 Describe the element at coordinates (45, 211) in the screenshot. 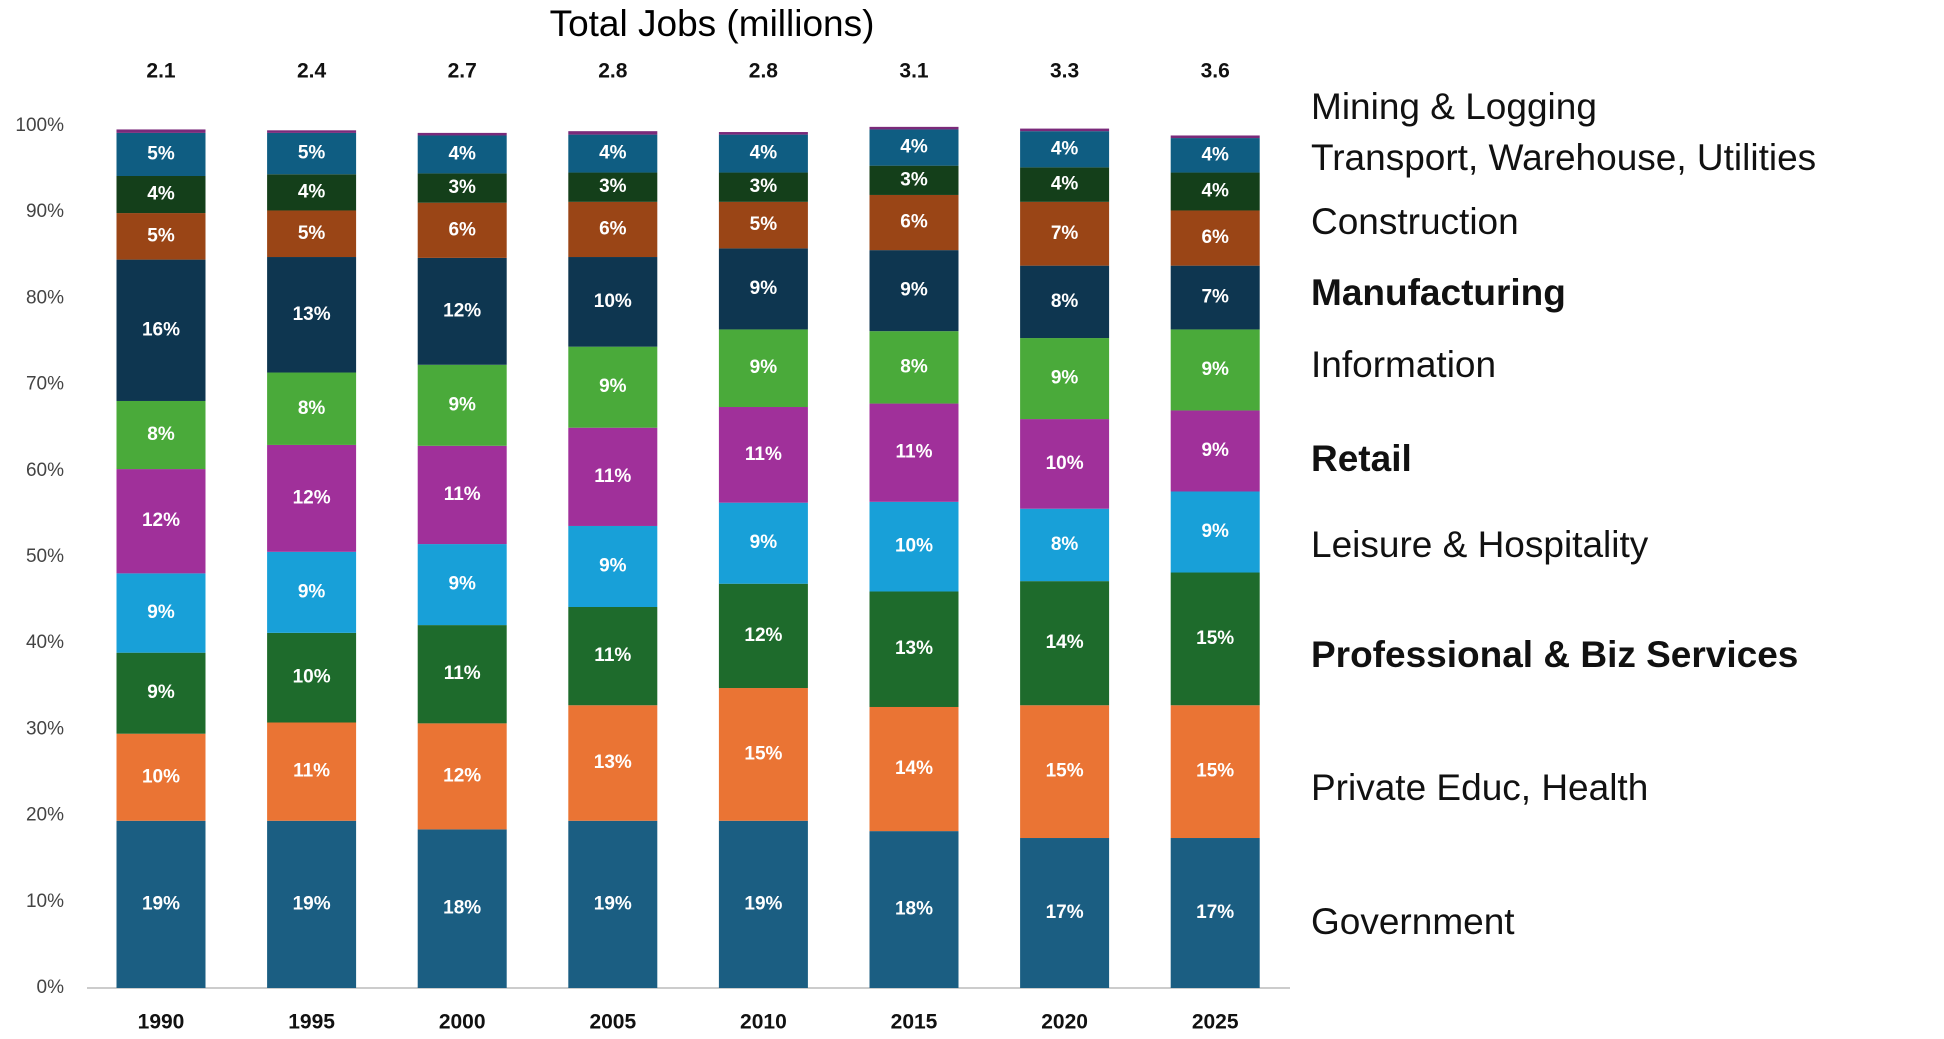

I see `y-tick-label: 90%` at that location.